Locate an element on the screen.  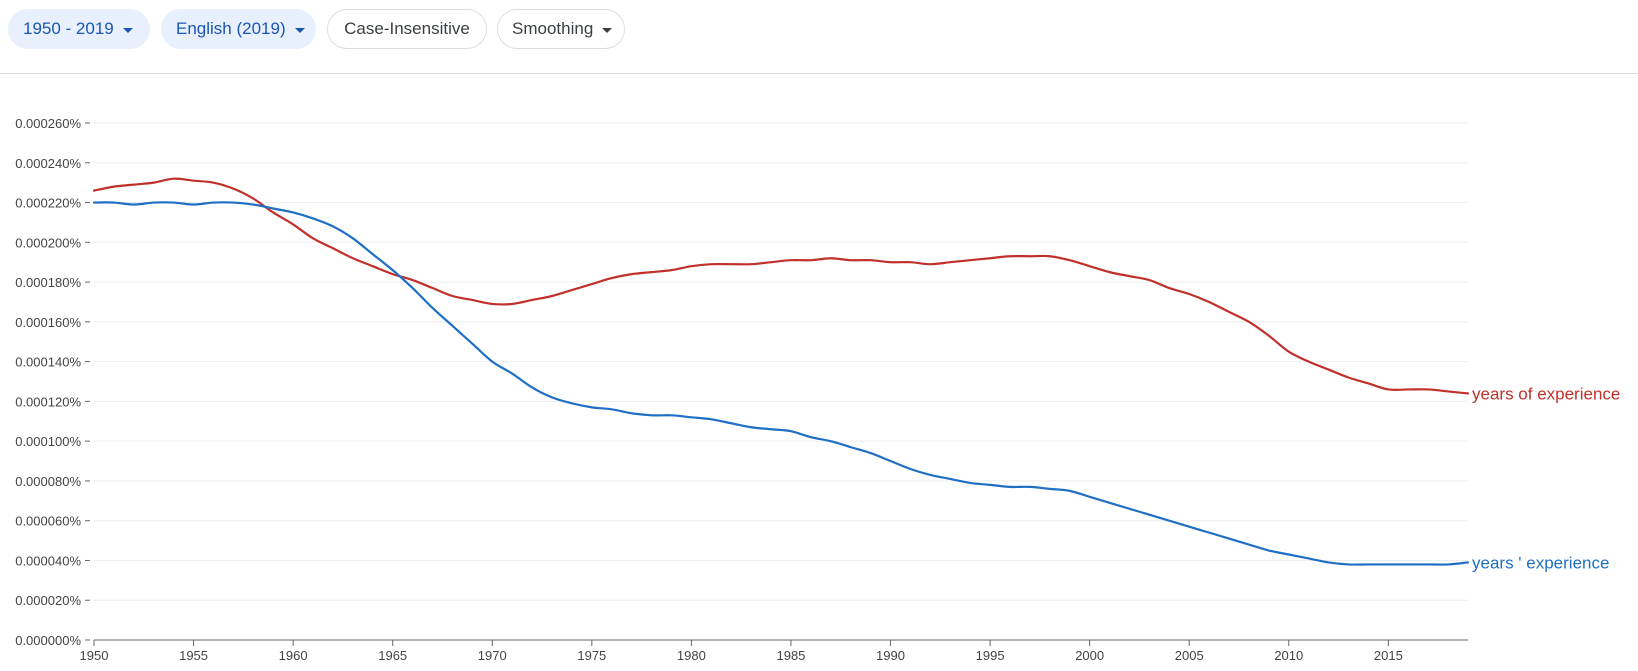
x-tick-label: 1955 is located at coordinates (193, 655).